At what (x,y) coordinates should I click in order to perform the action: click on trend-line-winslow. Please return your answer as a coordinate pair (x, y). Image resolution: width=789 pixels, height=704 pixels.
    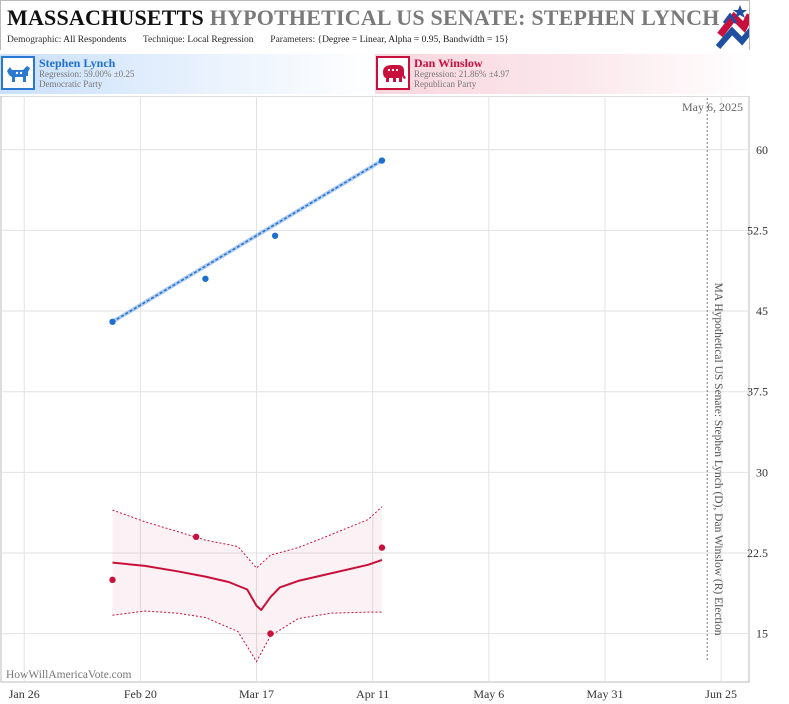
    Looking at the image, I should click on (247, 584).